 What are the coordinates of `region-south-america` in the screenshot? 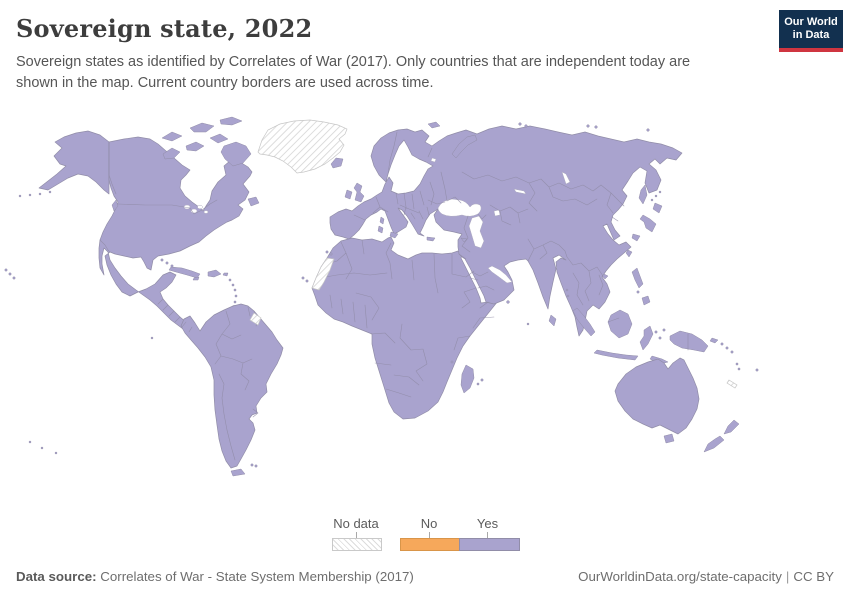 It's located at (244, 376).